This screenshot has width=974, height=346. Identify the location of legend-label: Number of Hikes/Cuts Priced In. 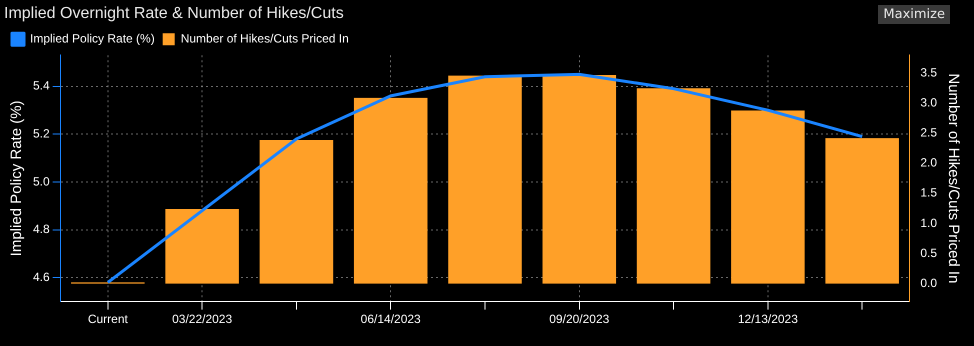
(264, 39).